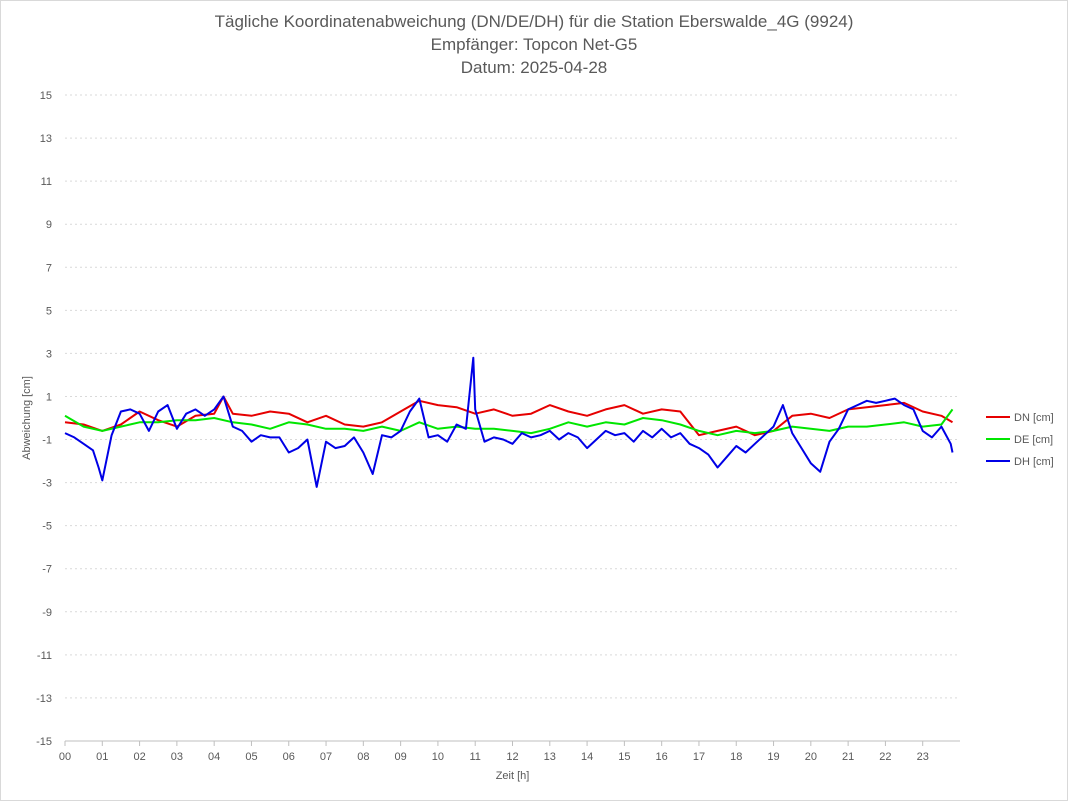 The height and width of the screenshot is (801, 1068). Describe the element at coordinates (44, 656) in the screenshot. I see `y-tick-label: -11` at that location.